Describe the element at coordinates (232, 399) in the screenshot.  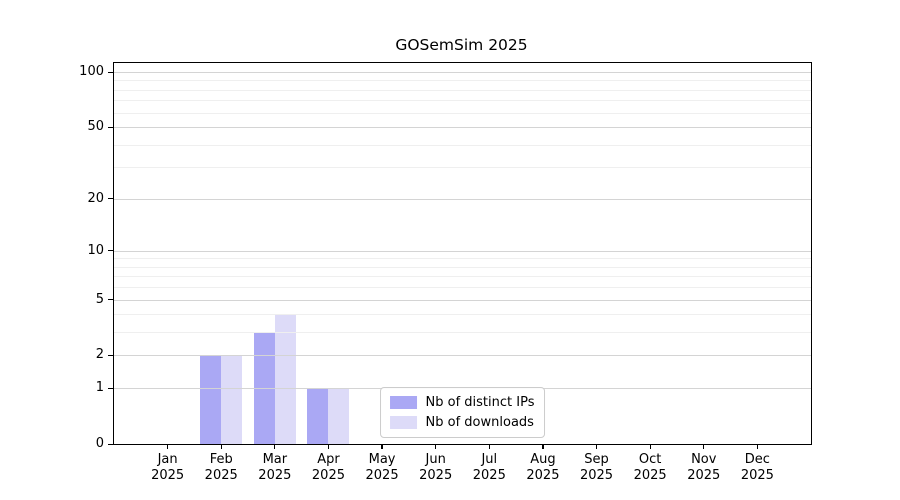
I see `bar-downloads-feb` at that location.